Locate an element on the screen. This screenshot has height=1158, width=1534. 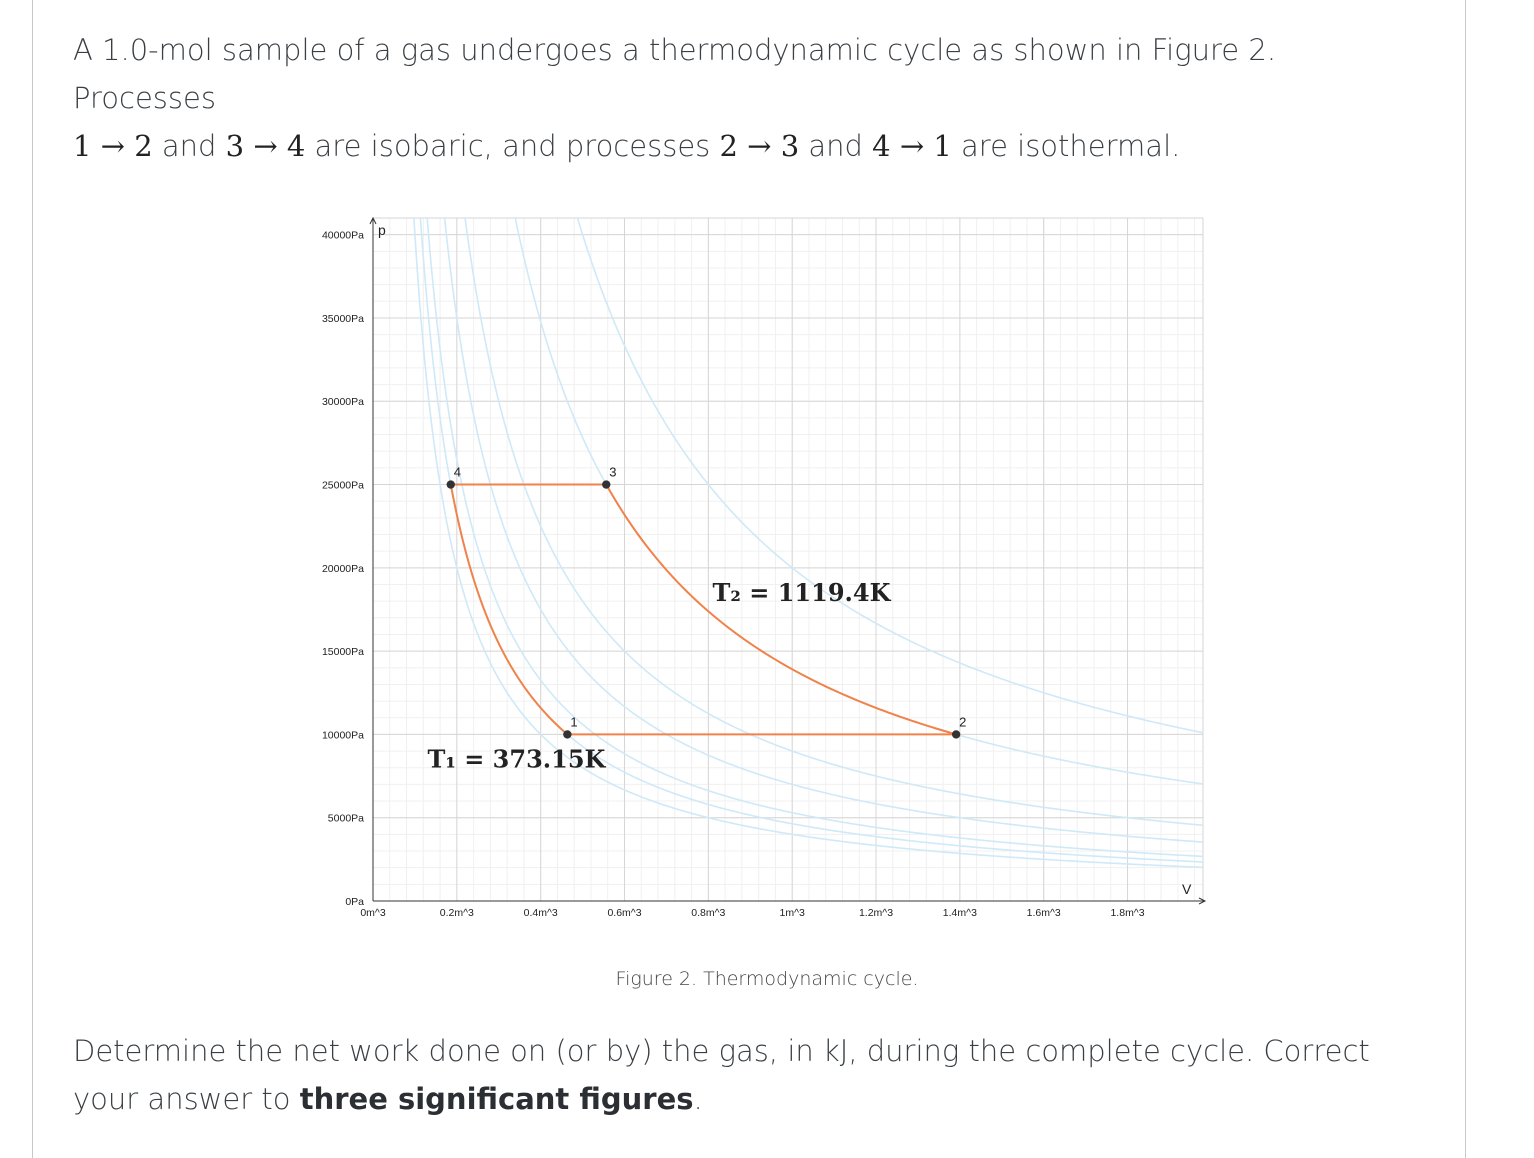
temperature-annotation: T₂ = 1119.4K is located at coordinates (802, 592).